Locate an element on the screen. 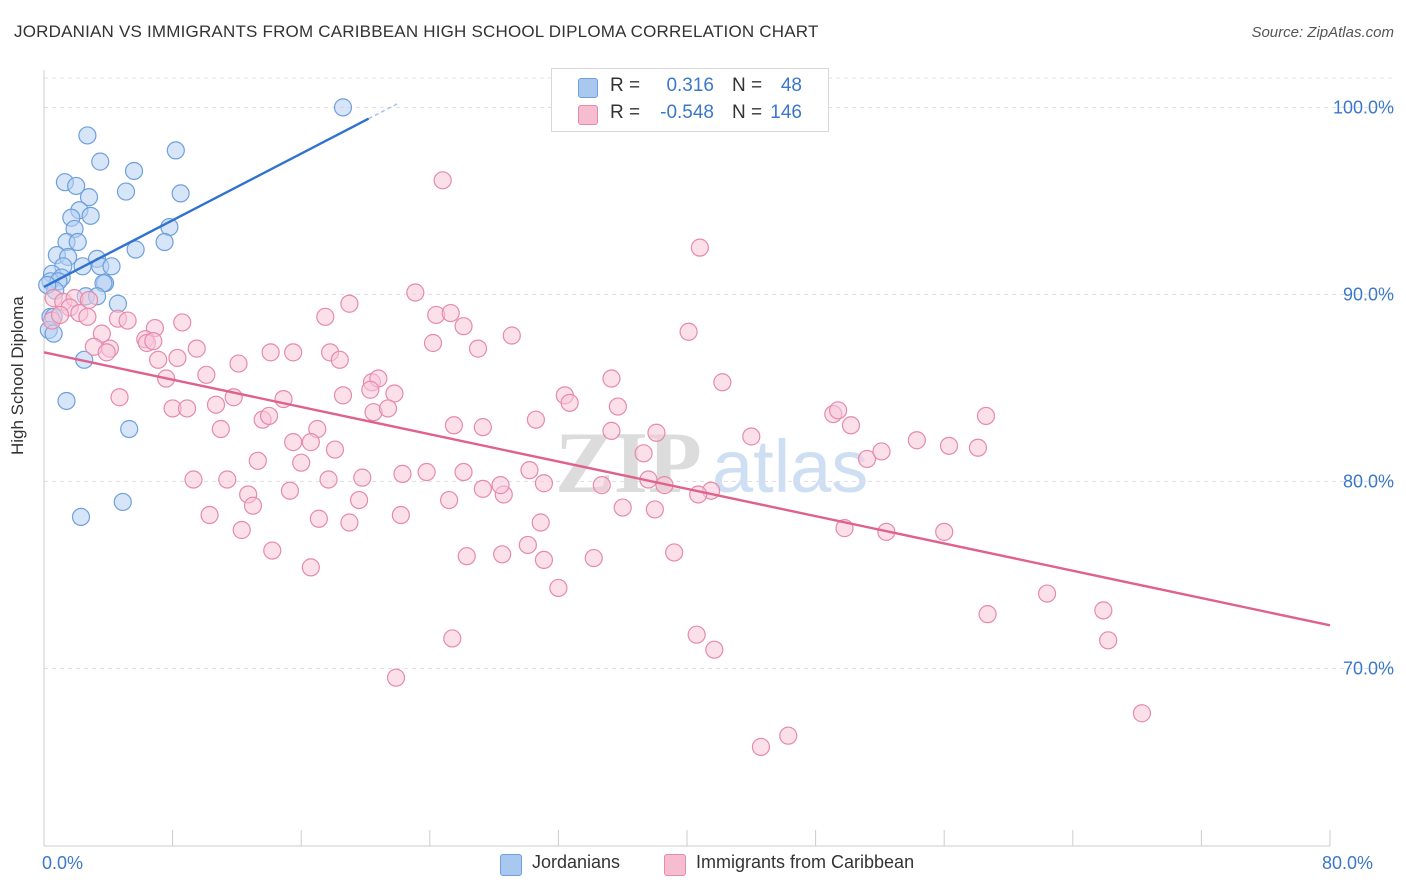  correlation-legend: R = 0.316 N = 48 R = -0.548 N = 146 is located at coordinates (690, 100).